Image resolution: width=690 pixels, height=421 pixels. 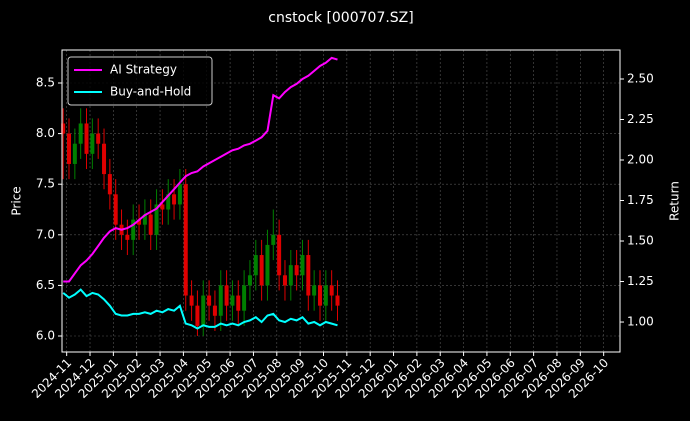 I want to click on y2-tick-label: 1.50, so click(x=640, y=241).